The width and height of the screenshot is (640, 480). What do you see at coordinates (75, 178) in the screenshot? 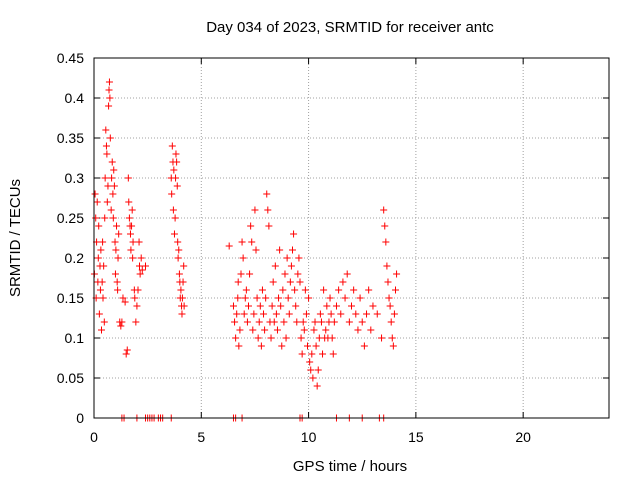
I see `y-tick-label: 0.3` at bounding box center [75, 178].